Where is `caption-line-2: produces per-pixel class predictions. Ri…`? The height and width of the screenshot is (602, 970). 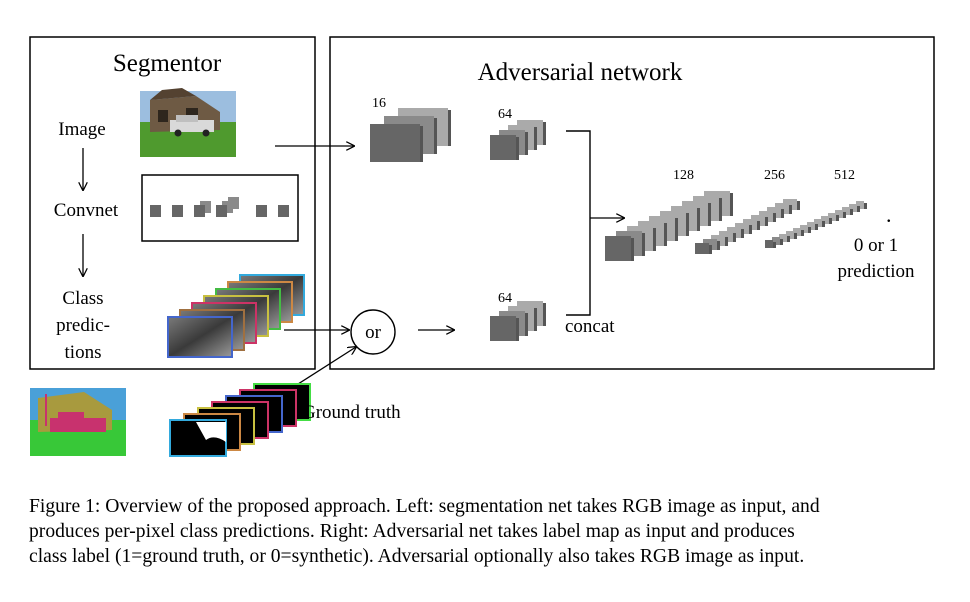 caption-line-2: produces per-pixel class predictions. Ri… is located at coordinates (412, 531).